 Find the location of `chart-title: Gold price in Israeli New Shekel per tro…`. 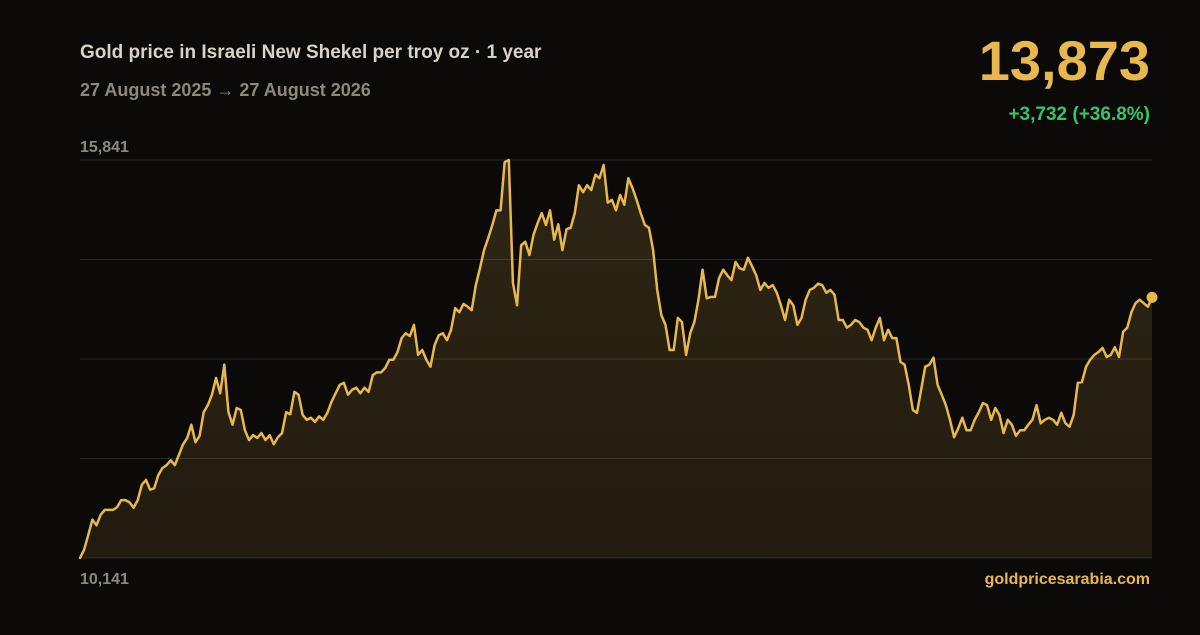

chart-title: Gold price in Israeli New Shekel per tro… is located at coordinates (311, 52).